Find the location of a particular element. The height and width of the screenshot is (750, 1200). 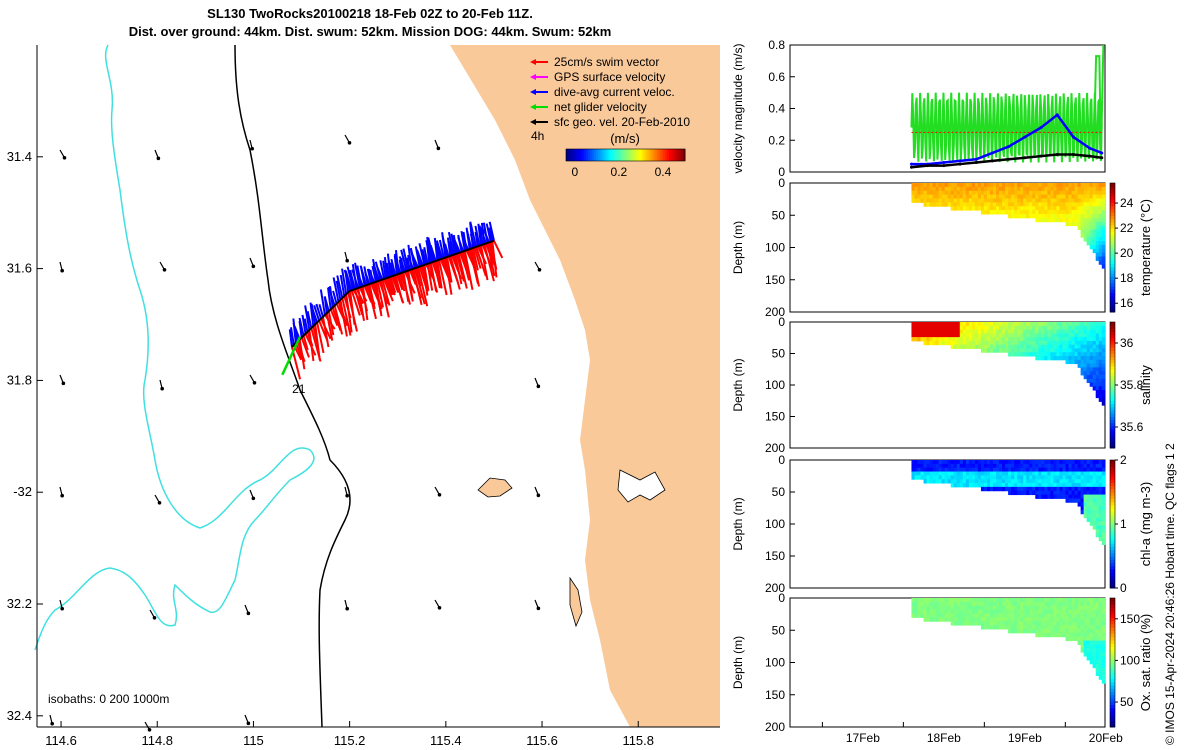

net-glider-velocity-spike is located at coordinates (1098, 100).